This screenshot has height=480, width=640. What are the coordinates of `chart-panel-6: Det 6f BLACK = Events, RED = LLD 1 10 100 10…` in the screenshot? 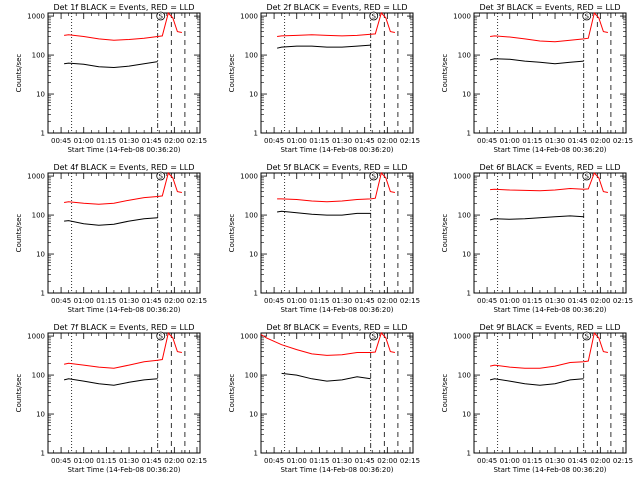 It's located at (537, 238).